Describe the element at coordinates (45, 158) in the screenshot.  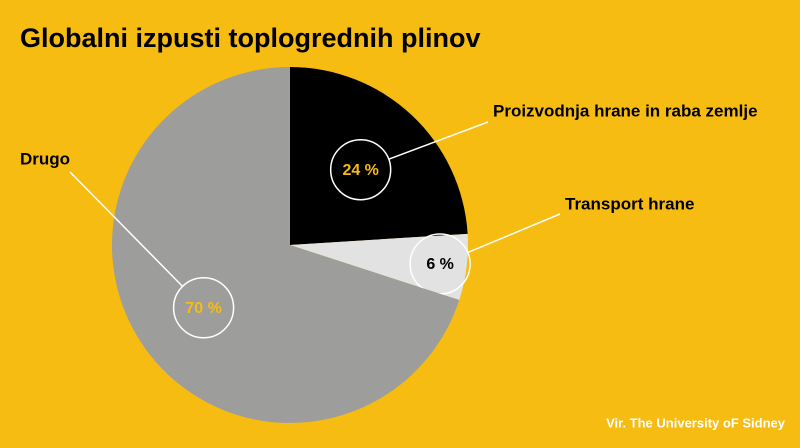
I see `category-label: Drugo` at that location.